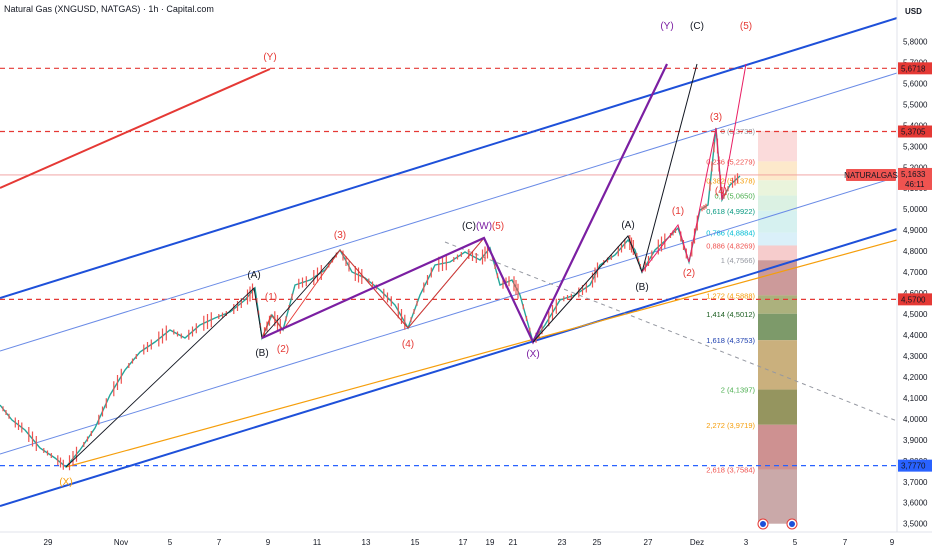 The height and width of the screenshot is (550, 932). I want to click on wave-label: (3), so click(716, 117).